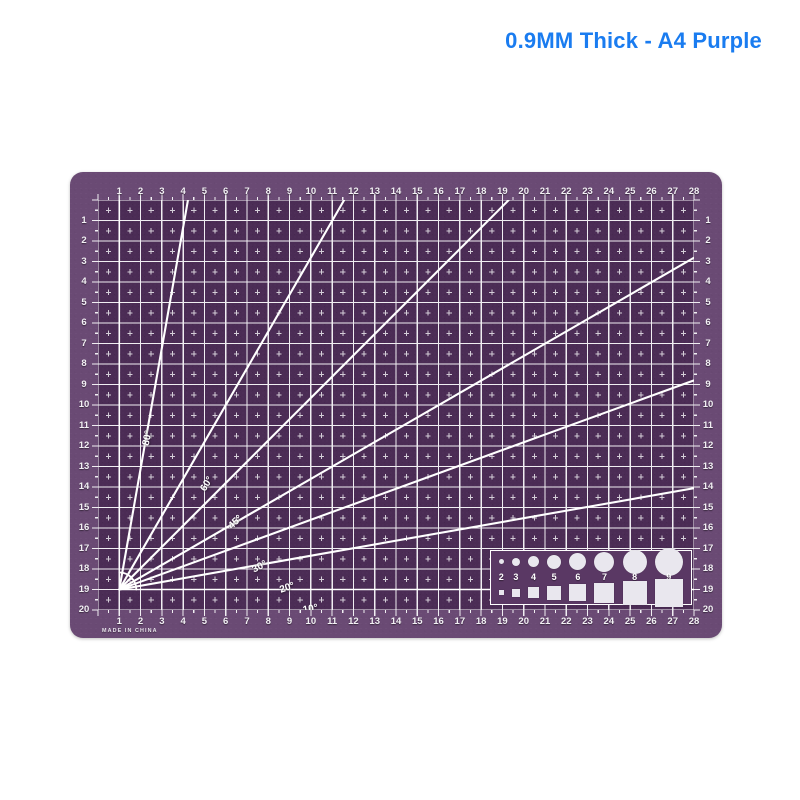 This screenshot has height=800, width=800. I want to click on shape-size-number: 3, so click(516, 576).